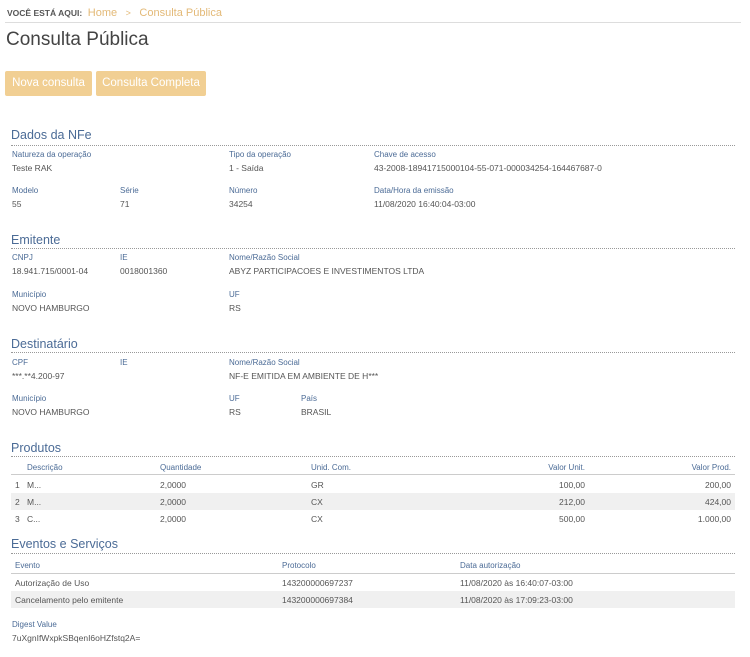 The image size is (750, 657). I want to click on field-value: BRASIL, so click(316, 412).